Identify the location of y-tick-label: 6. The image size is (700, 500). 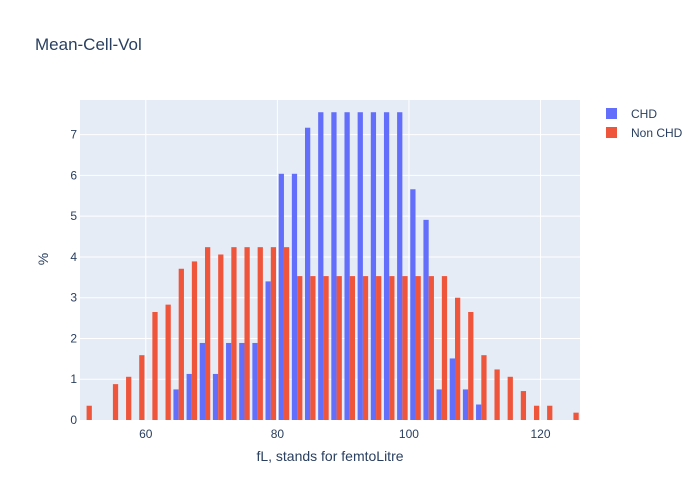
(73, 175).